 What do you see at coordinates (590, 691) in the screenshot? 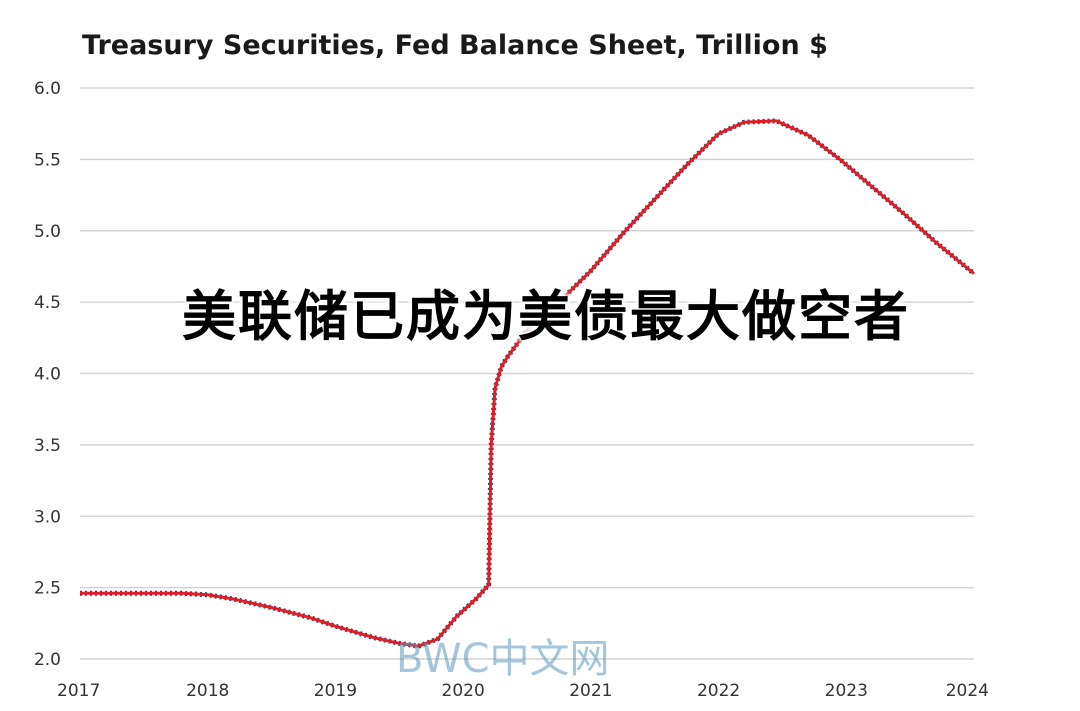
I see `x-tick-label: 2021` at bounding box center [590, 691].